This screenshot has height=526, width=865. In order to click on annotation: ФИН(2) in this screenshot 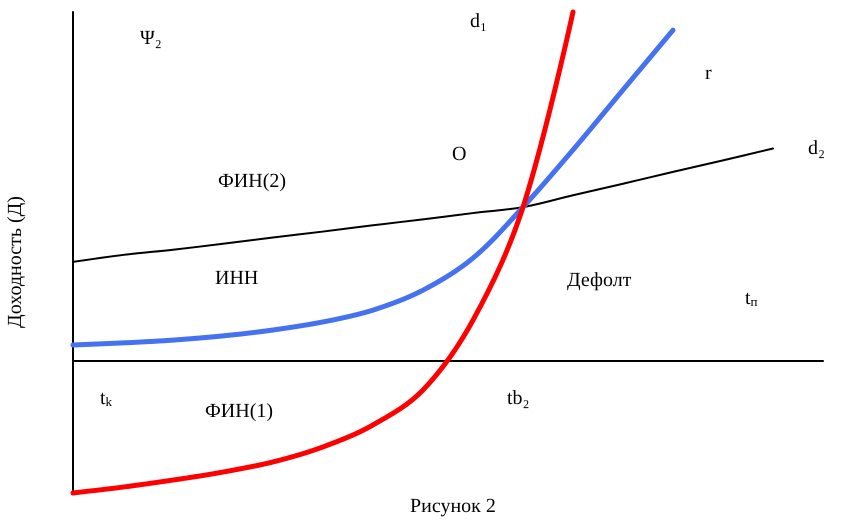, I will do `click(252, 181)`.